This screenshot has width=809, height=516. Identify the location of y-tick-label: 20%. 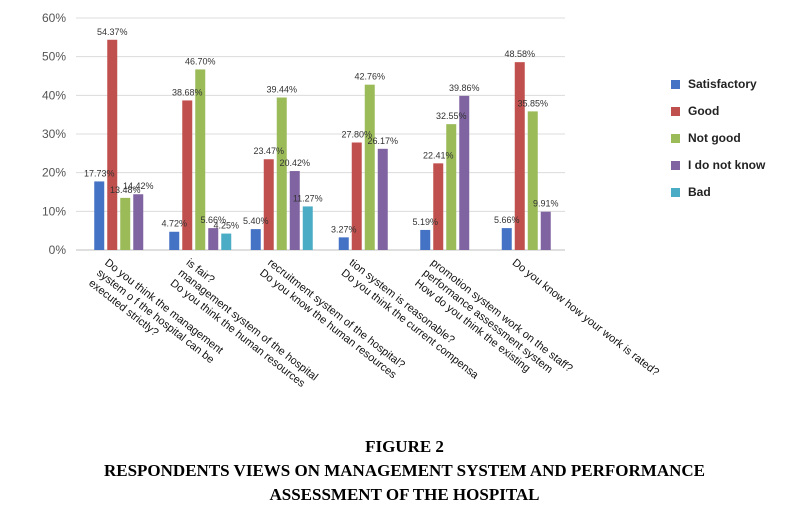
(54, 173).